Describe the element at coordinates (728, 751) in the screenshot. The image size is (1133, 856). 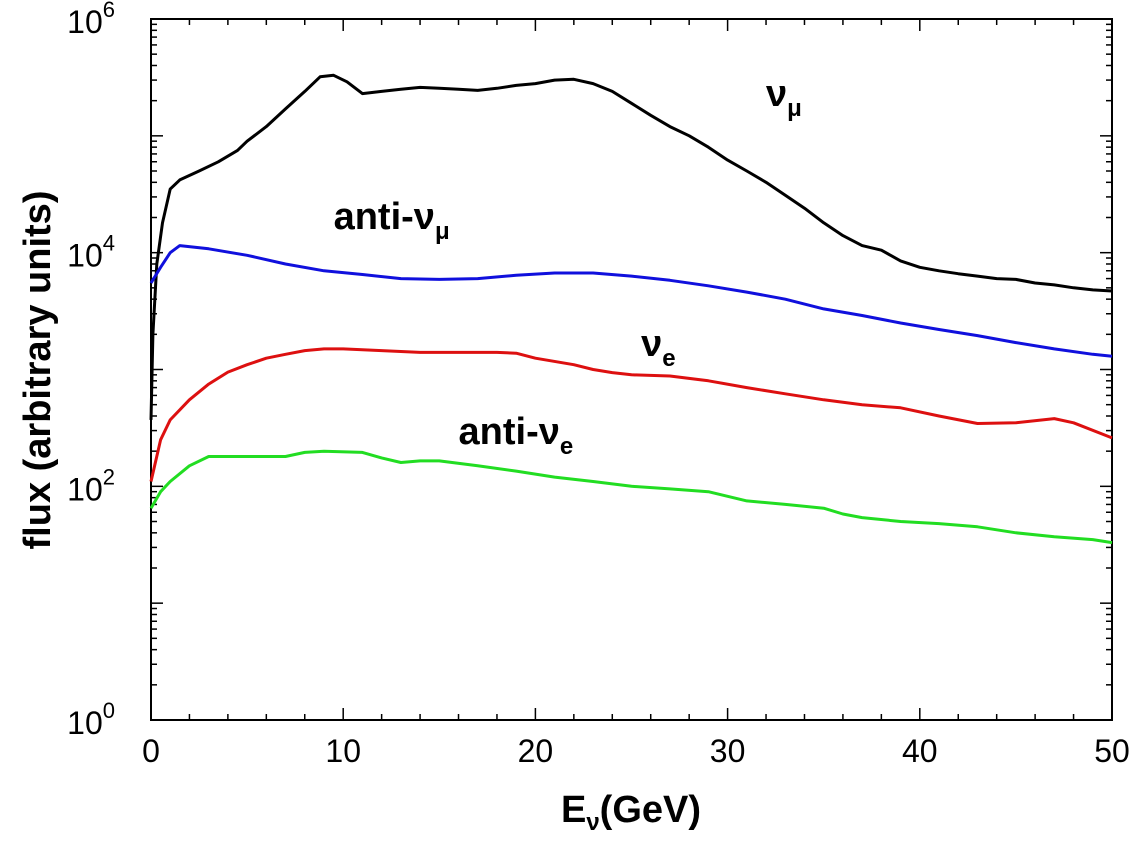
I see `x-tick-label: 30` at that location.